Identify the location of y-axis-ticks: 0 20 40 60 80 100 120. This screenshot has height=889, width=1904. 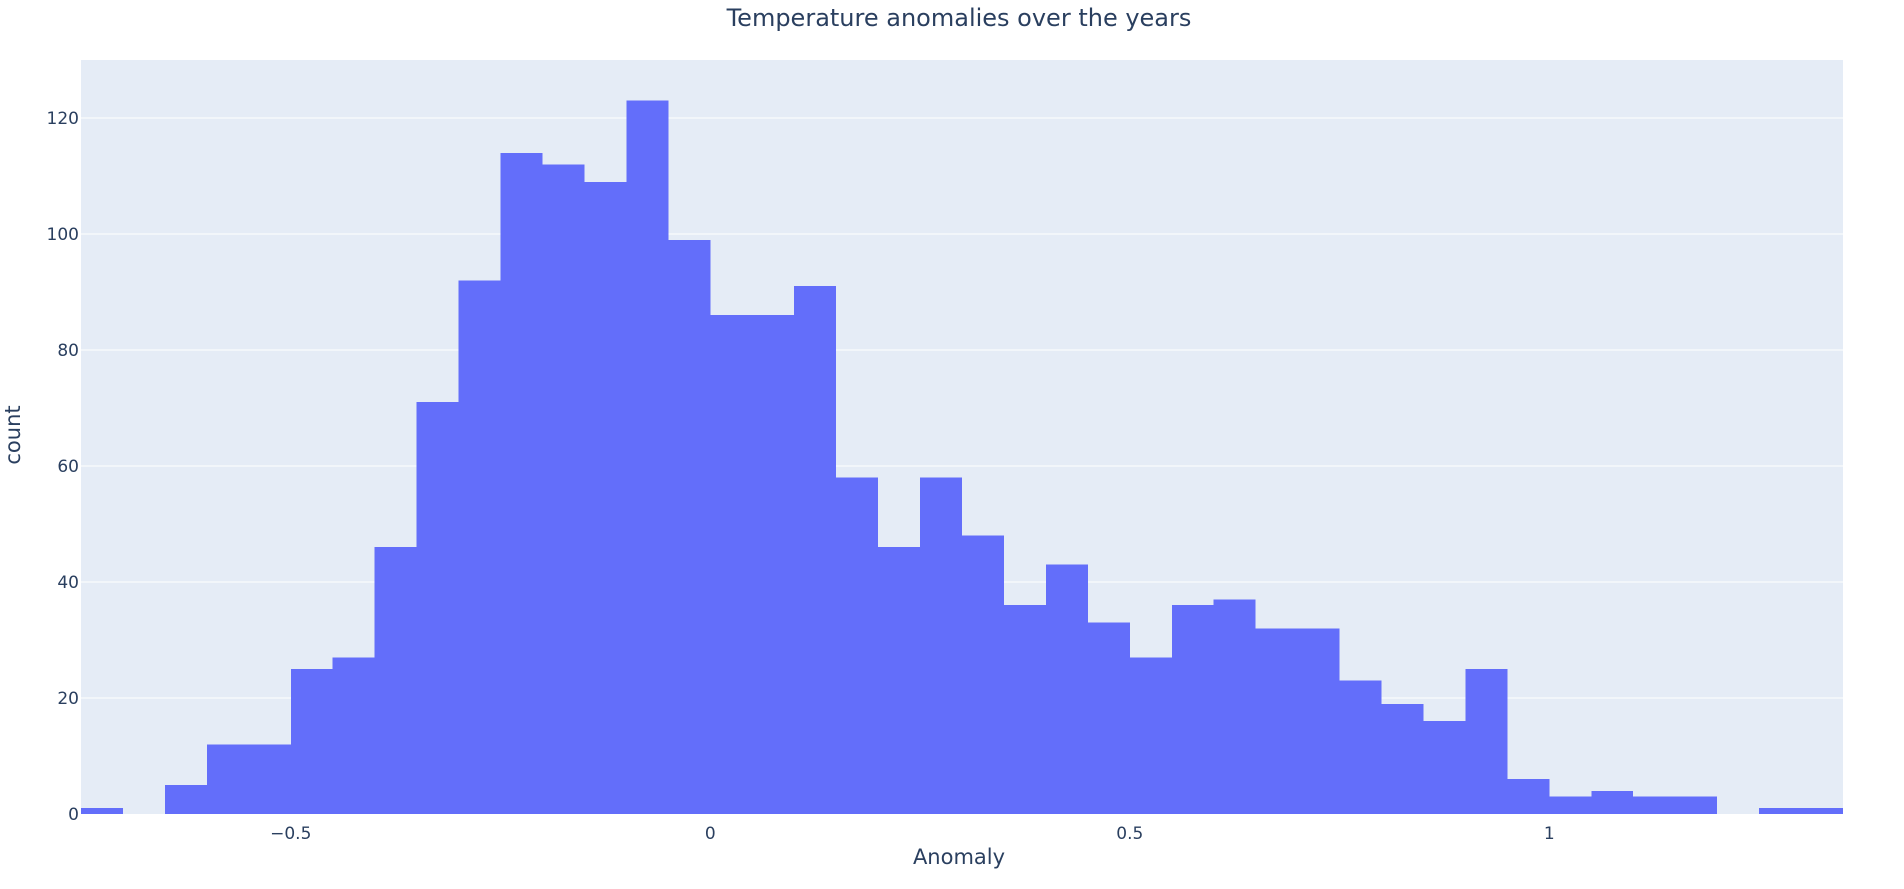
(63, 467).